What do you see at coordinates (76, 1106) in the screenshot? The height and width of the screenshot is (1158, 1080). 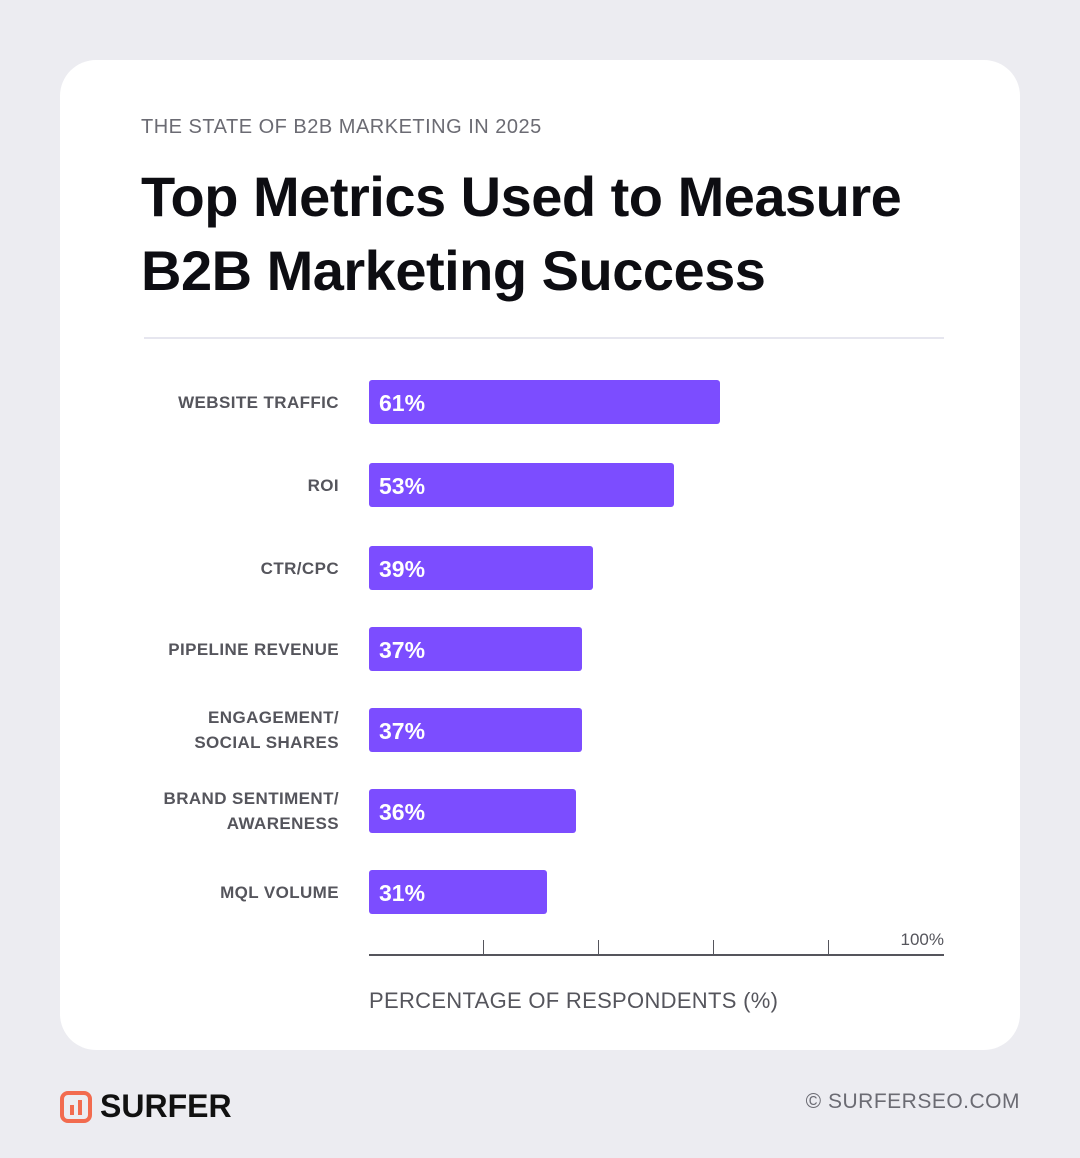 I see `surfer-logo-icon` at bounding box center [76, 1106].